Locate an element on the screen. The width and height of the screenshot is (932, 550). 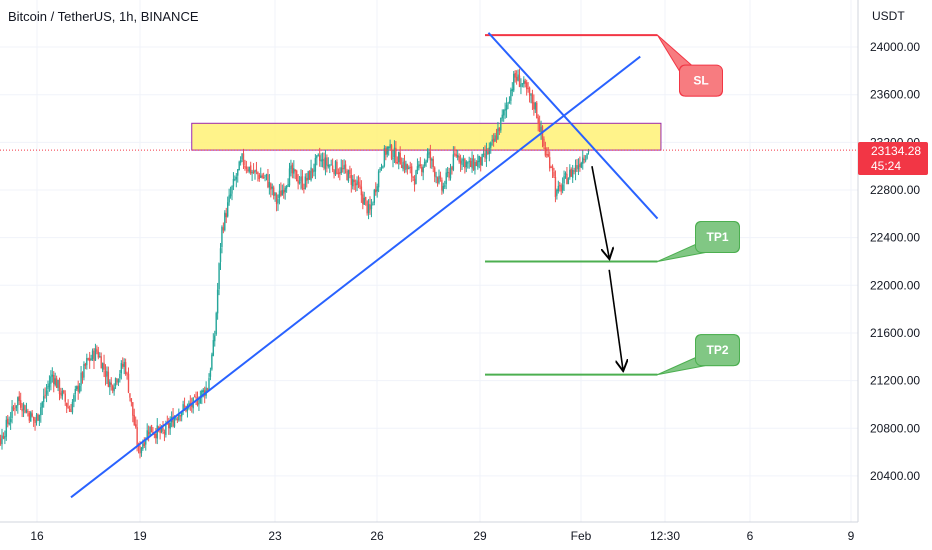
y-tick-label: 24000.00 is located at coordinates (895, 47).